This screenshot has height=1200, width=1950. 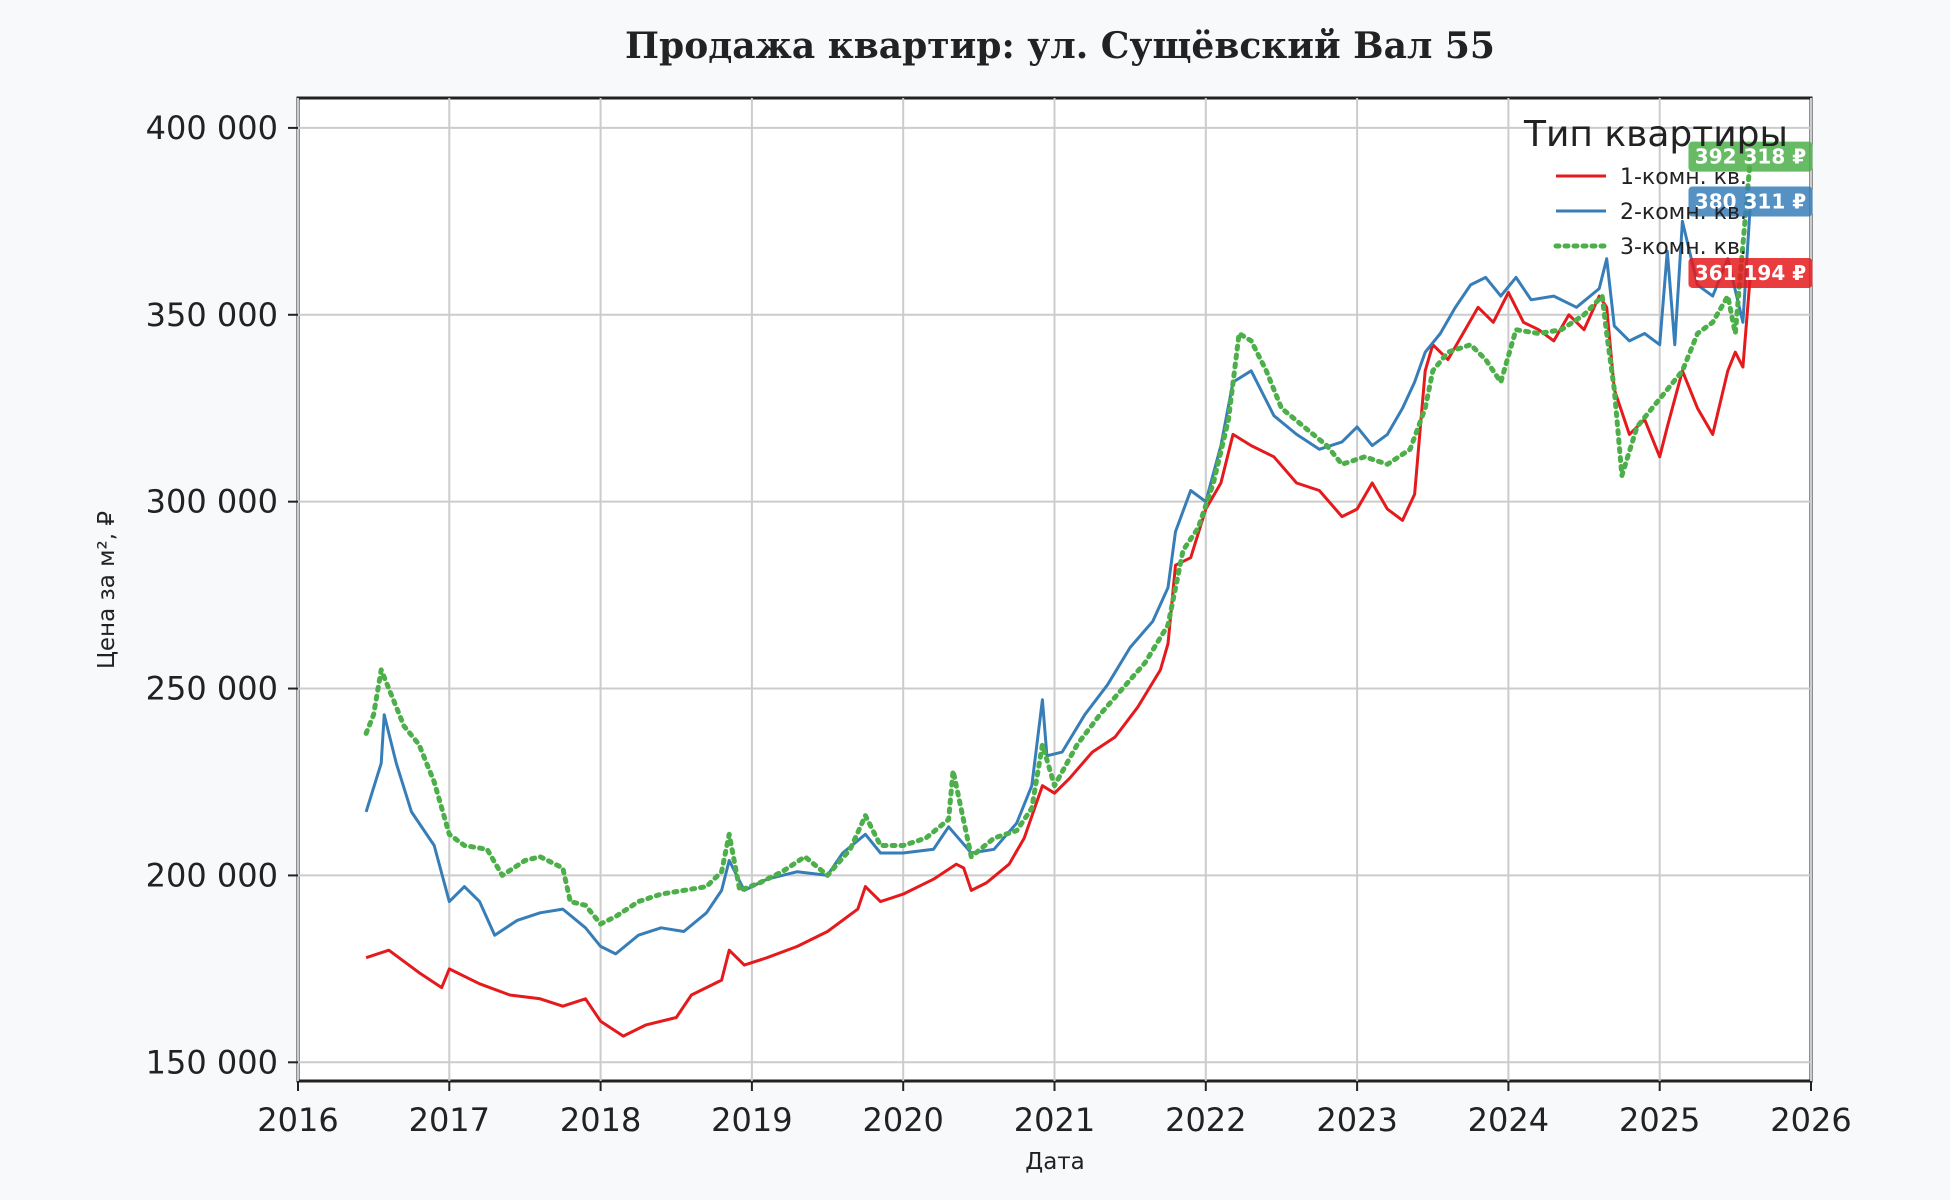 What do you see at coordinates (1655, 134) in the screenshot?
I see `legend-title: Тип квартиры` at bounding box center [1655, 134].